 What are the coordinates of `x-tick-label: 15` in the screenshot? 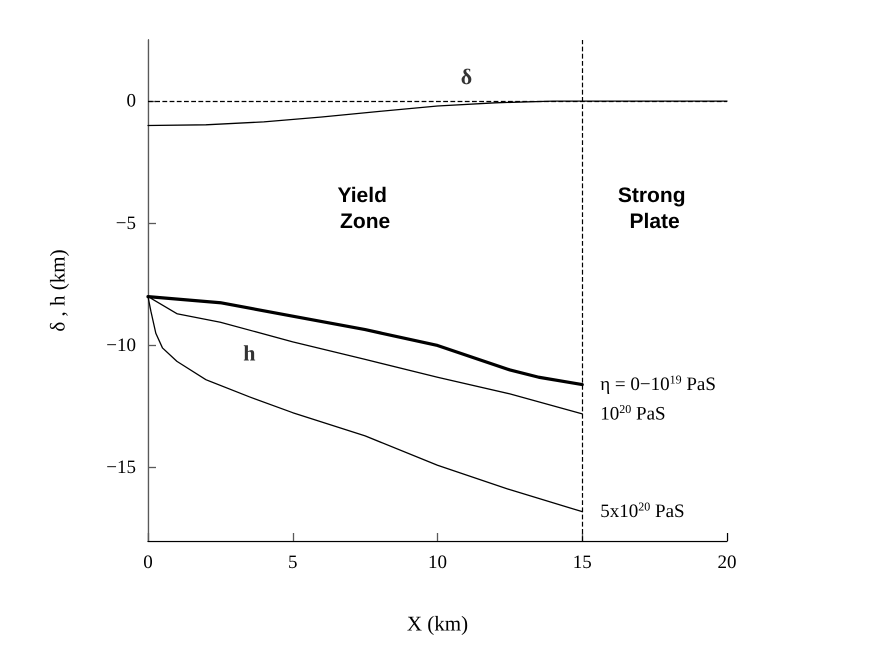 It's located at (582, 562).